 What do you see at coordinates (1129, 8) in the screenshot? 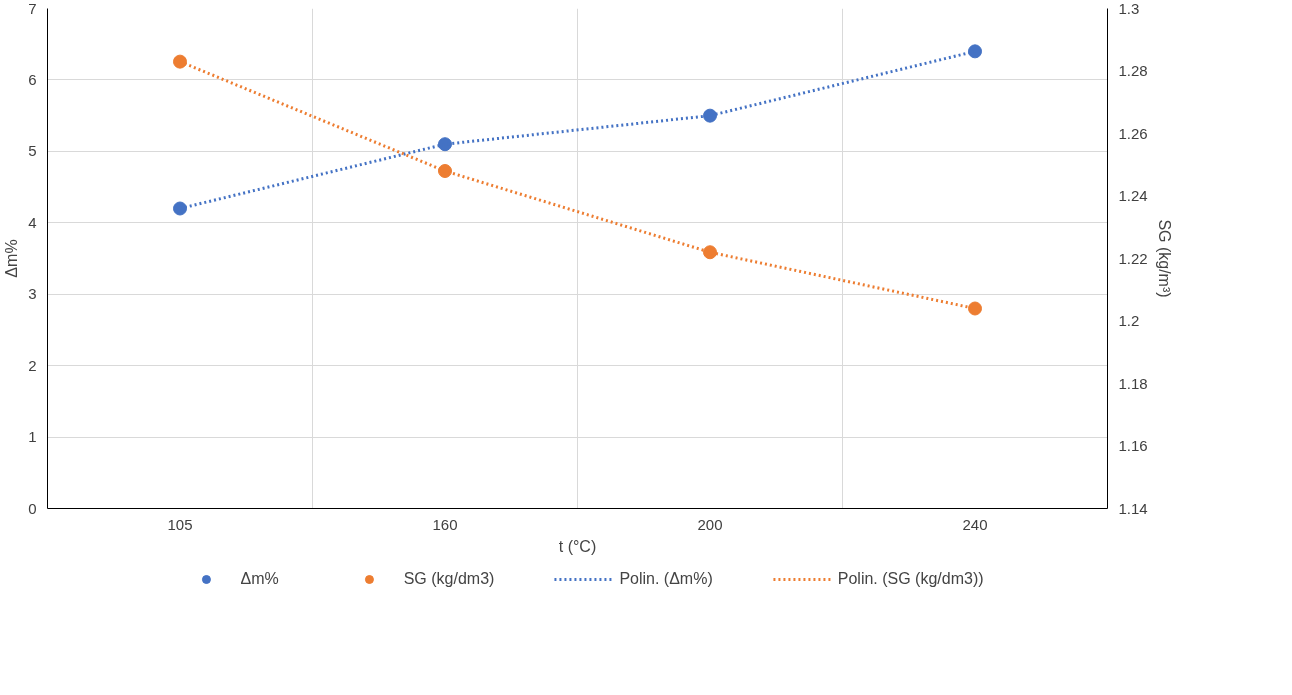
I see `y2-tick-label: 1.3` at bounding box center [1129, 8].